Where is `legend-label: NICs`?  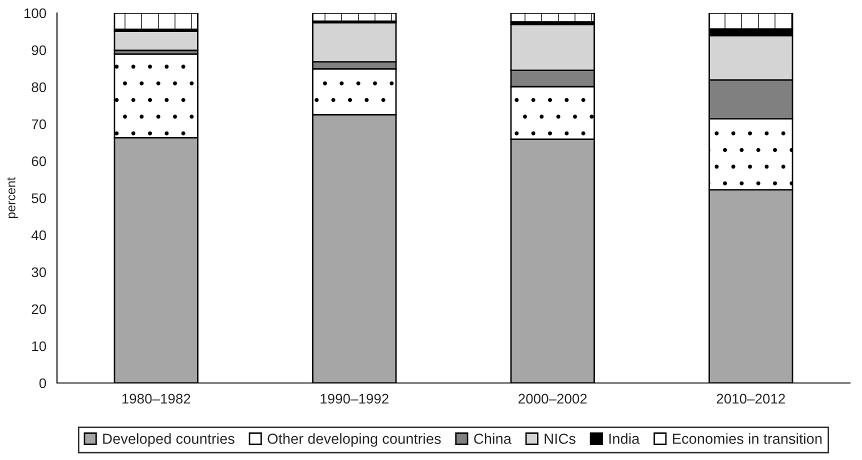
legend-label: NICs is located at coordinates (560, 439).